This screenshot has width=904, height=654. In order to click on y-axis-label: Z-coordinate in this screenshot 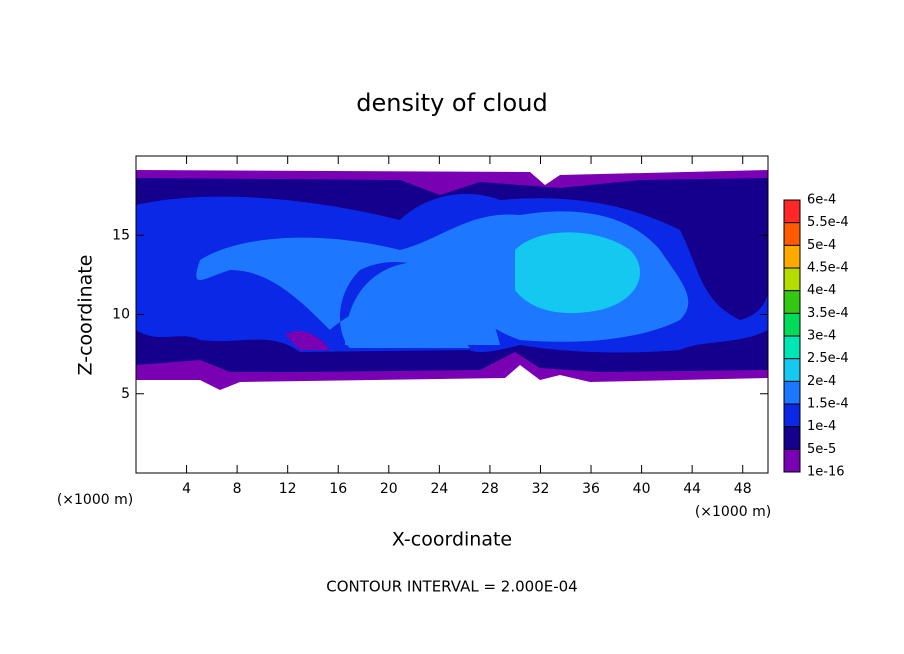, I will do `click(86, 315)`.